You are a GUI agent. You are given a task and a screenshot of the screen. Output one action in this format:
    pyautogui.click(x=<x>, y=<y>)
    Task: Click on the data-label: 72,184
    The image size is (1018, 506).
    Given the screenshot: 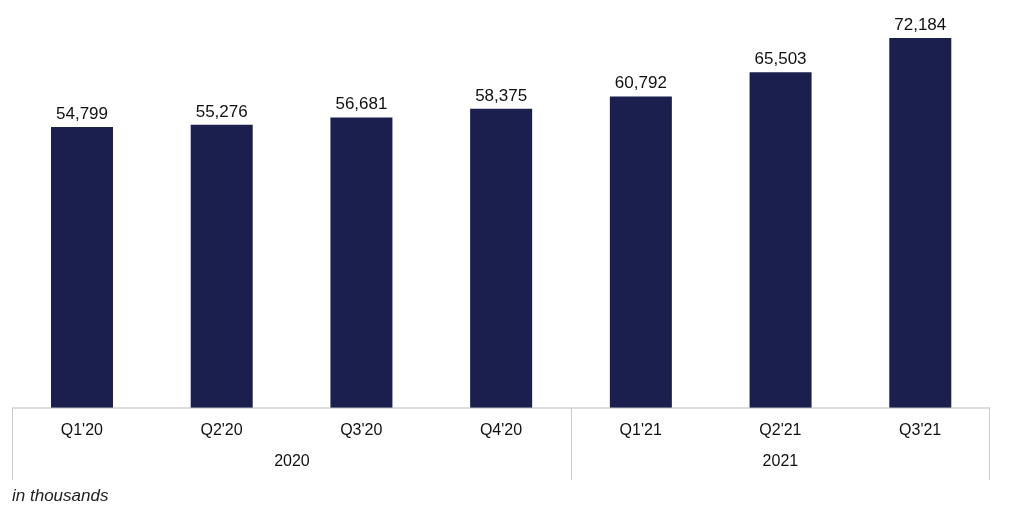 What is the action you would take?
    pyautogui.click(x=920, y=24)
    